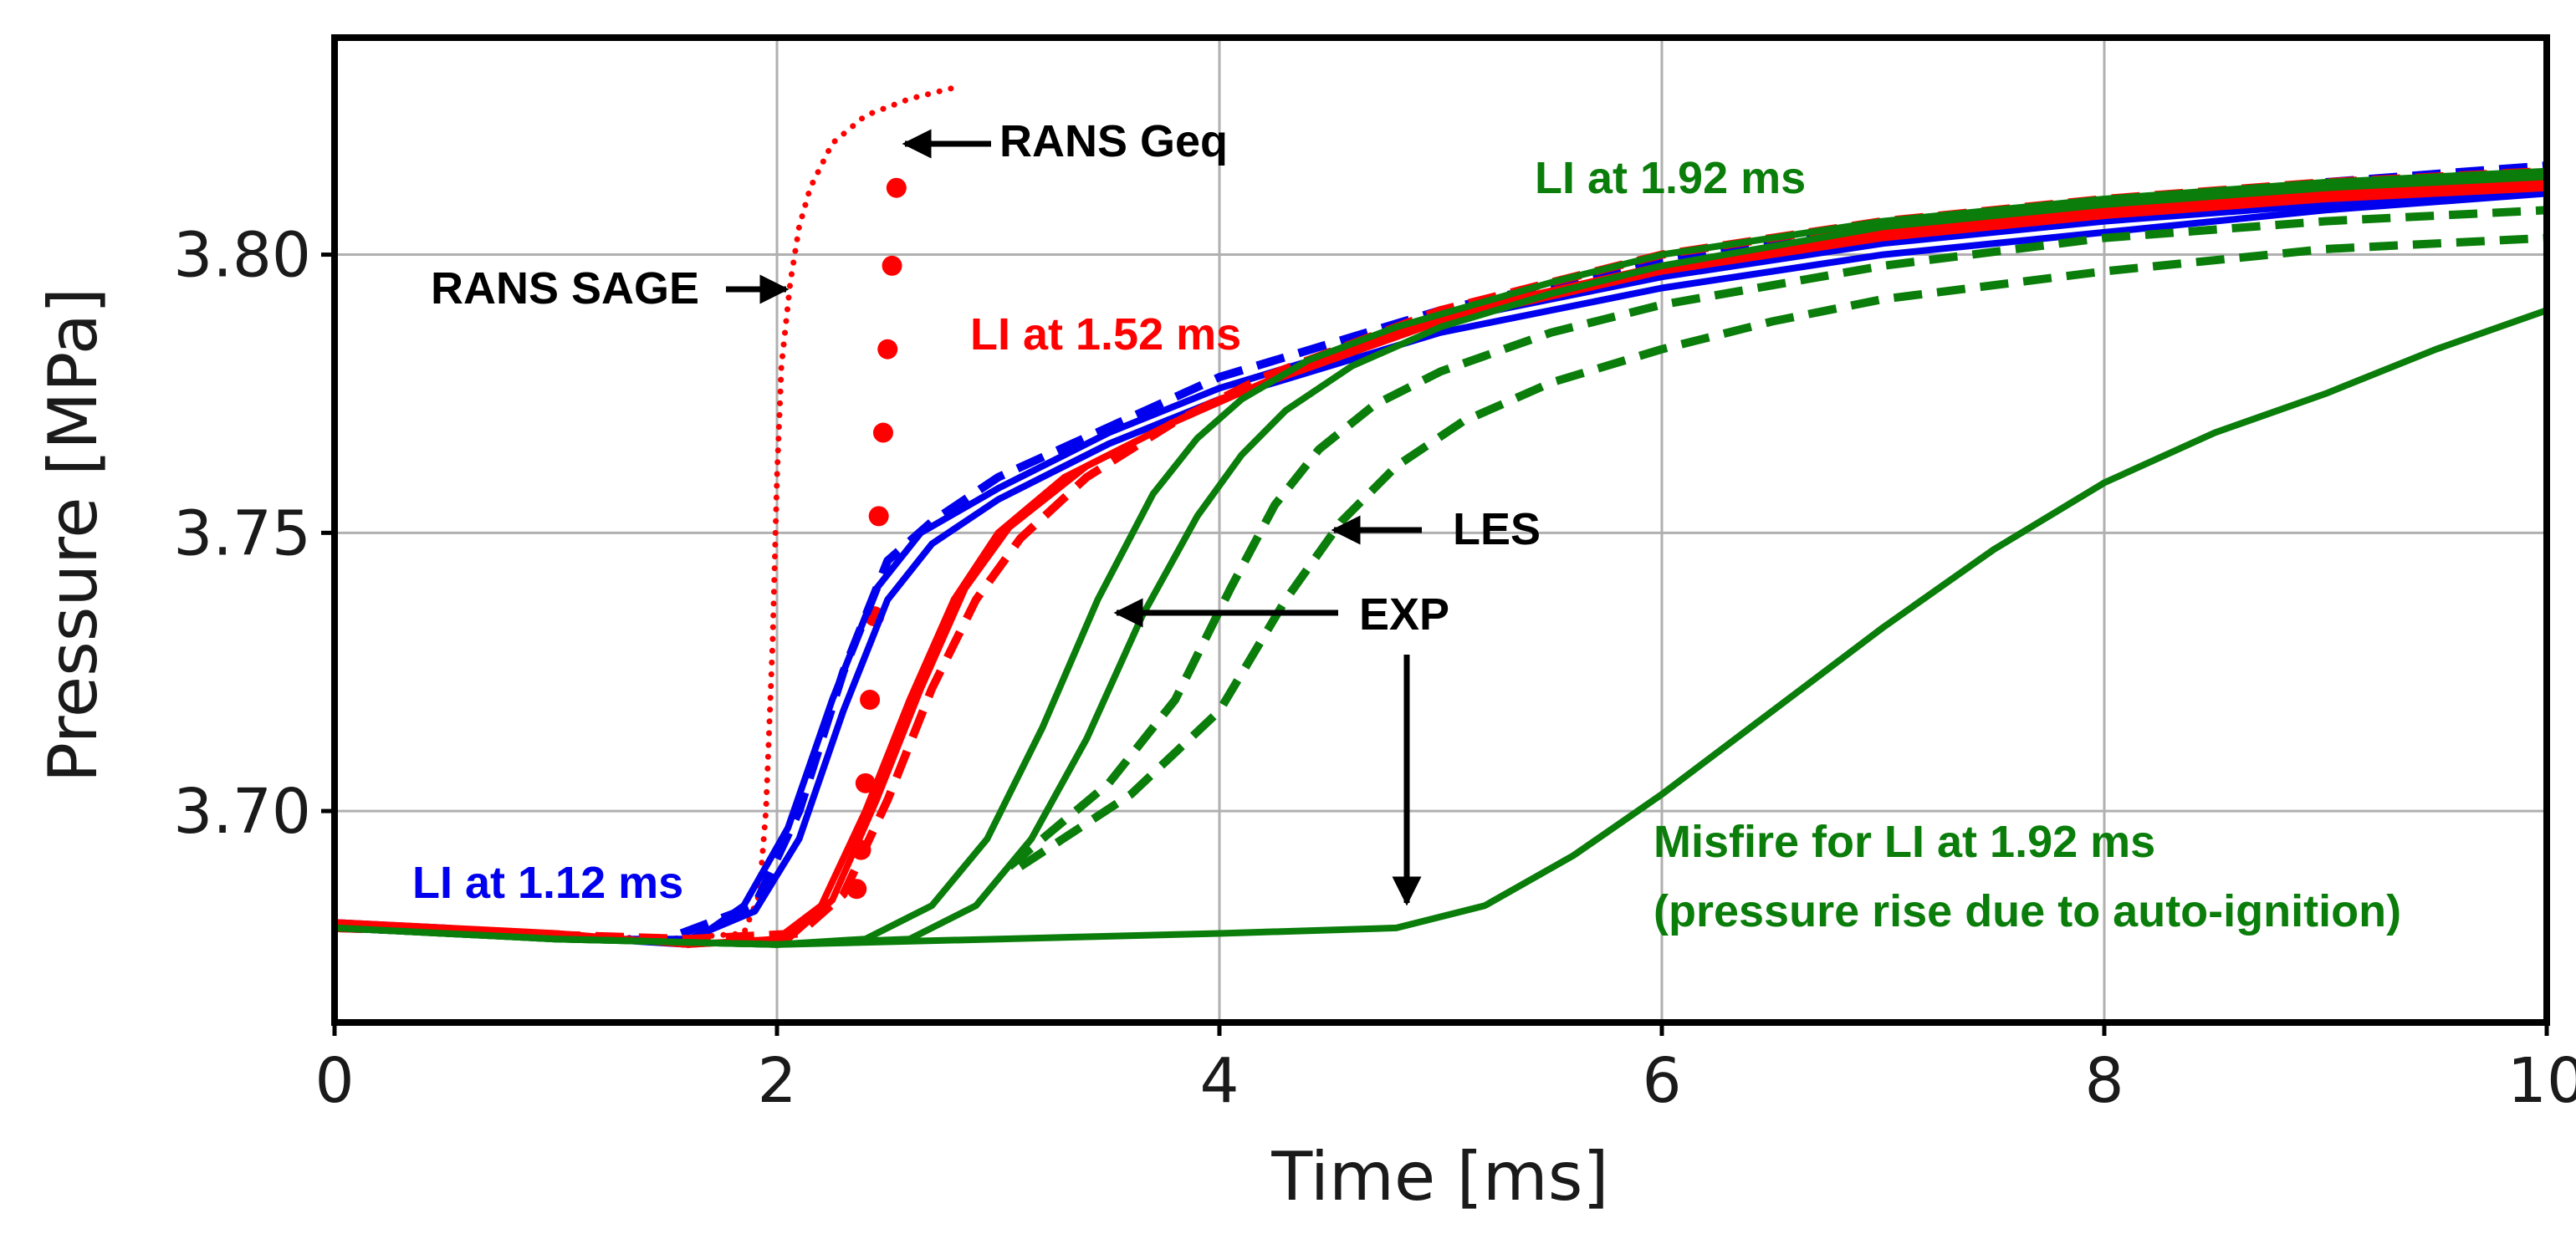 This screenshot has height=1234, width=2576. I want to click on x-tick-label: 10, so click(2541, 1081).